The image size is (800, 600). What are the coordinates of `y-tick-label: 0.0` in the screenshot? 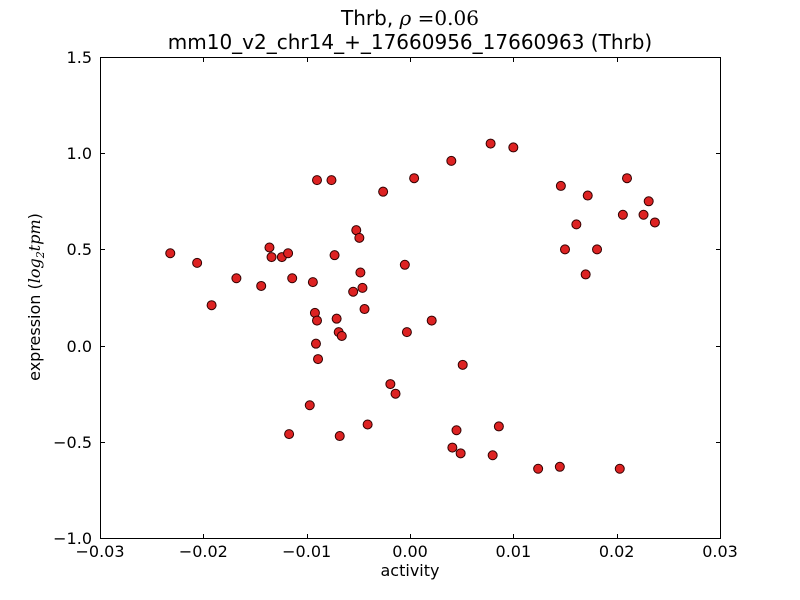 It's located at (79, 346).